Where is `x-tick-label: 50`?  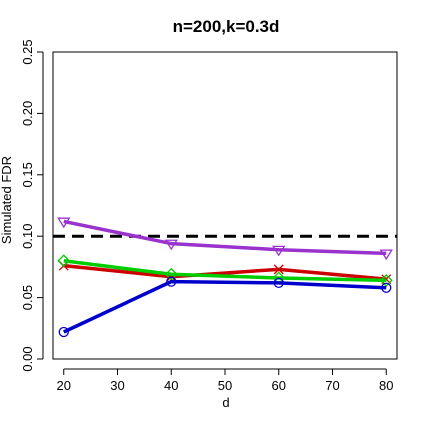 x-tick-label: 50 is located at coordinates (225, 385).